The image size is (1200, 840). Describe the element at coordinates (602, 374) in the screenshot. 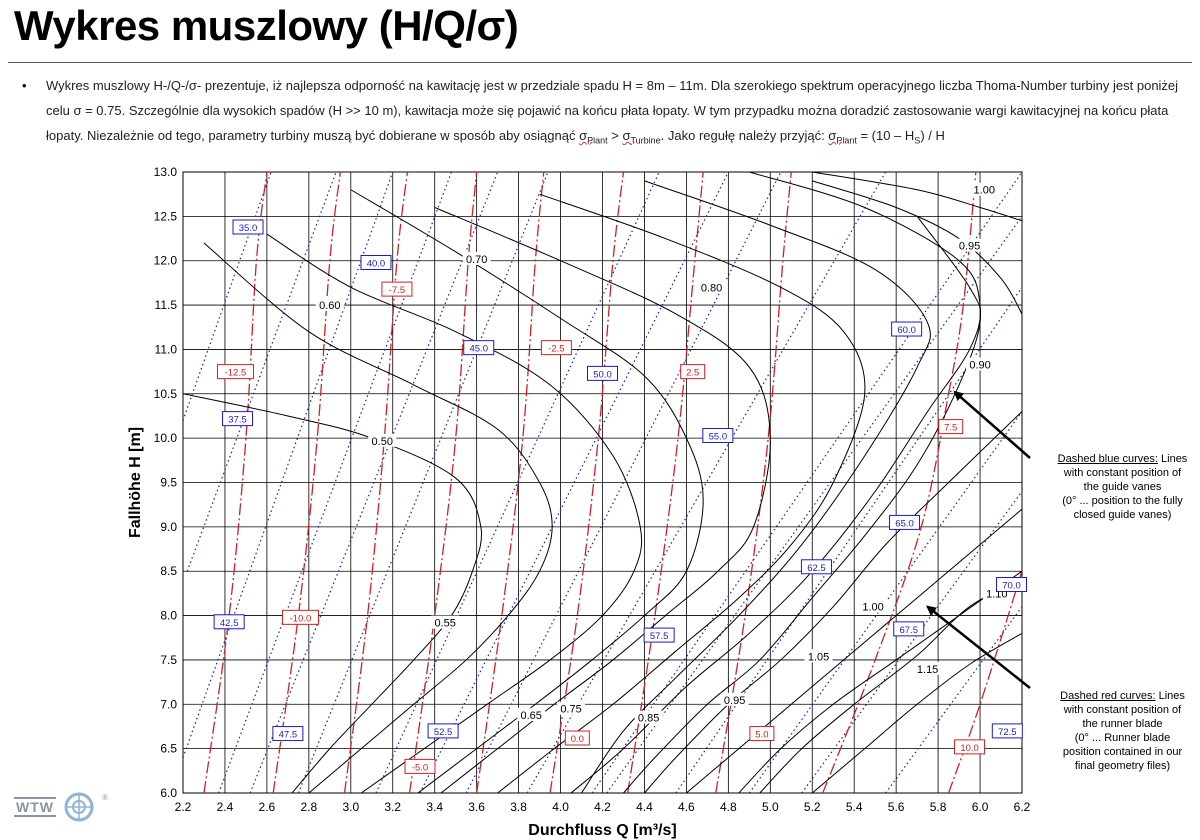

I see `guide-vane-label: 50.0` at that location.